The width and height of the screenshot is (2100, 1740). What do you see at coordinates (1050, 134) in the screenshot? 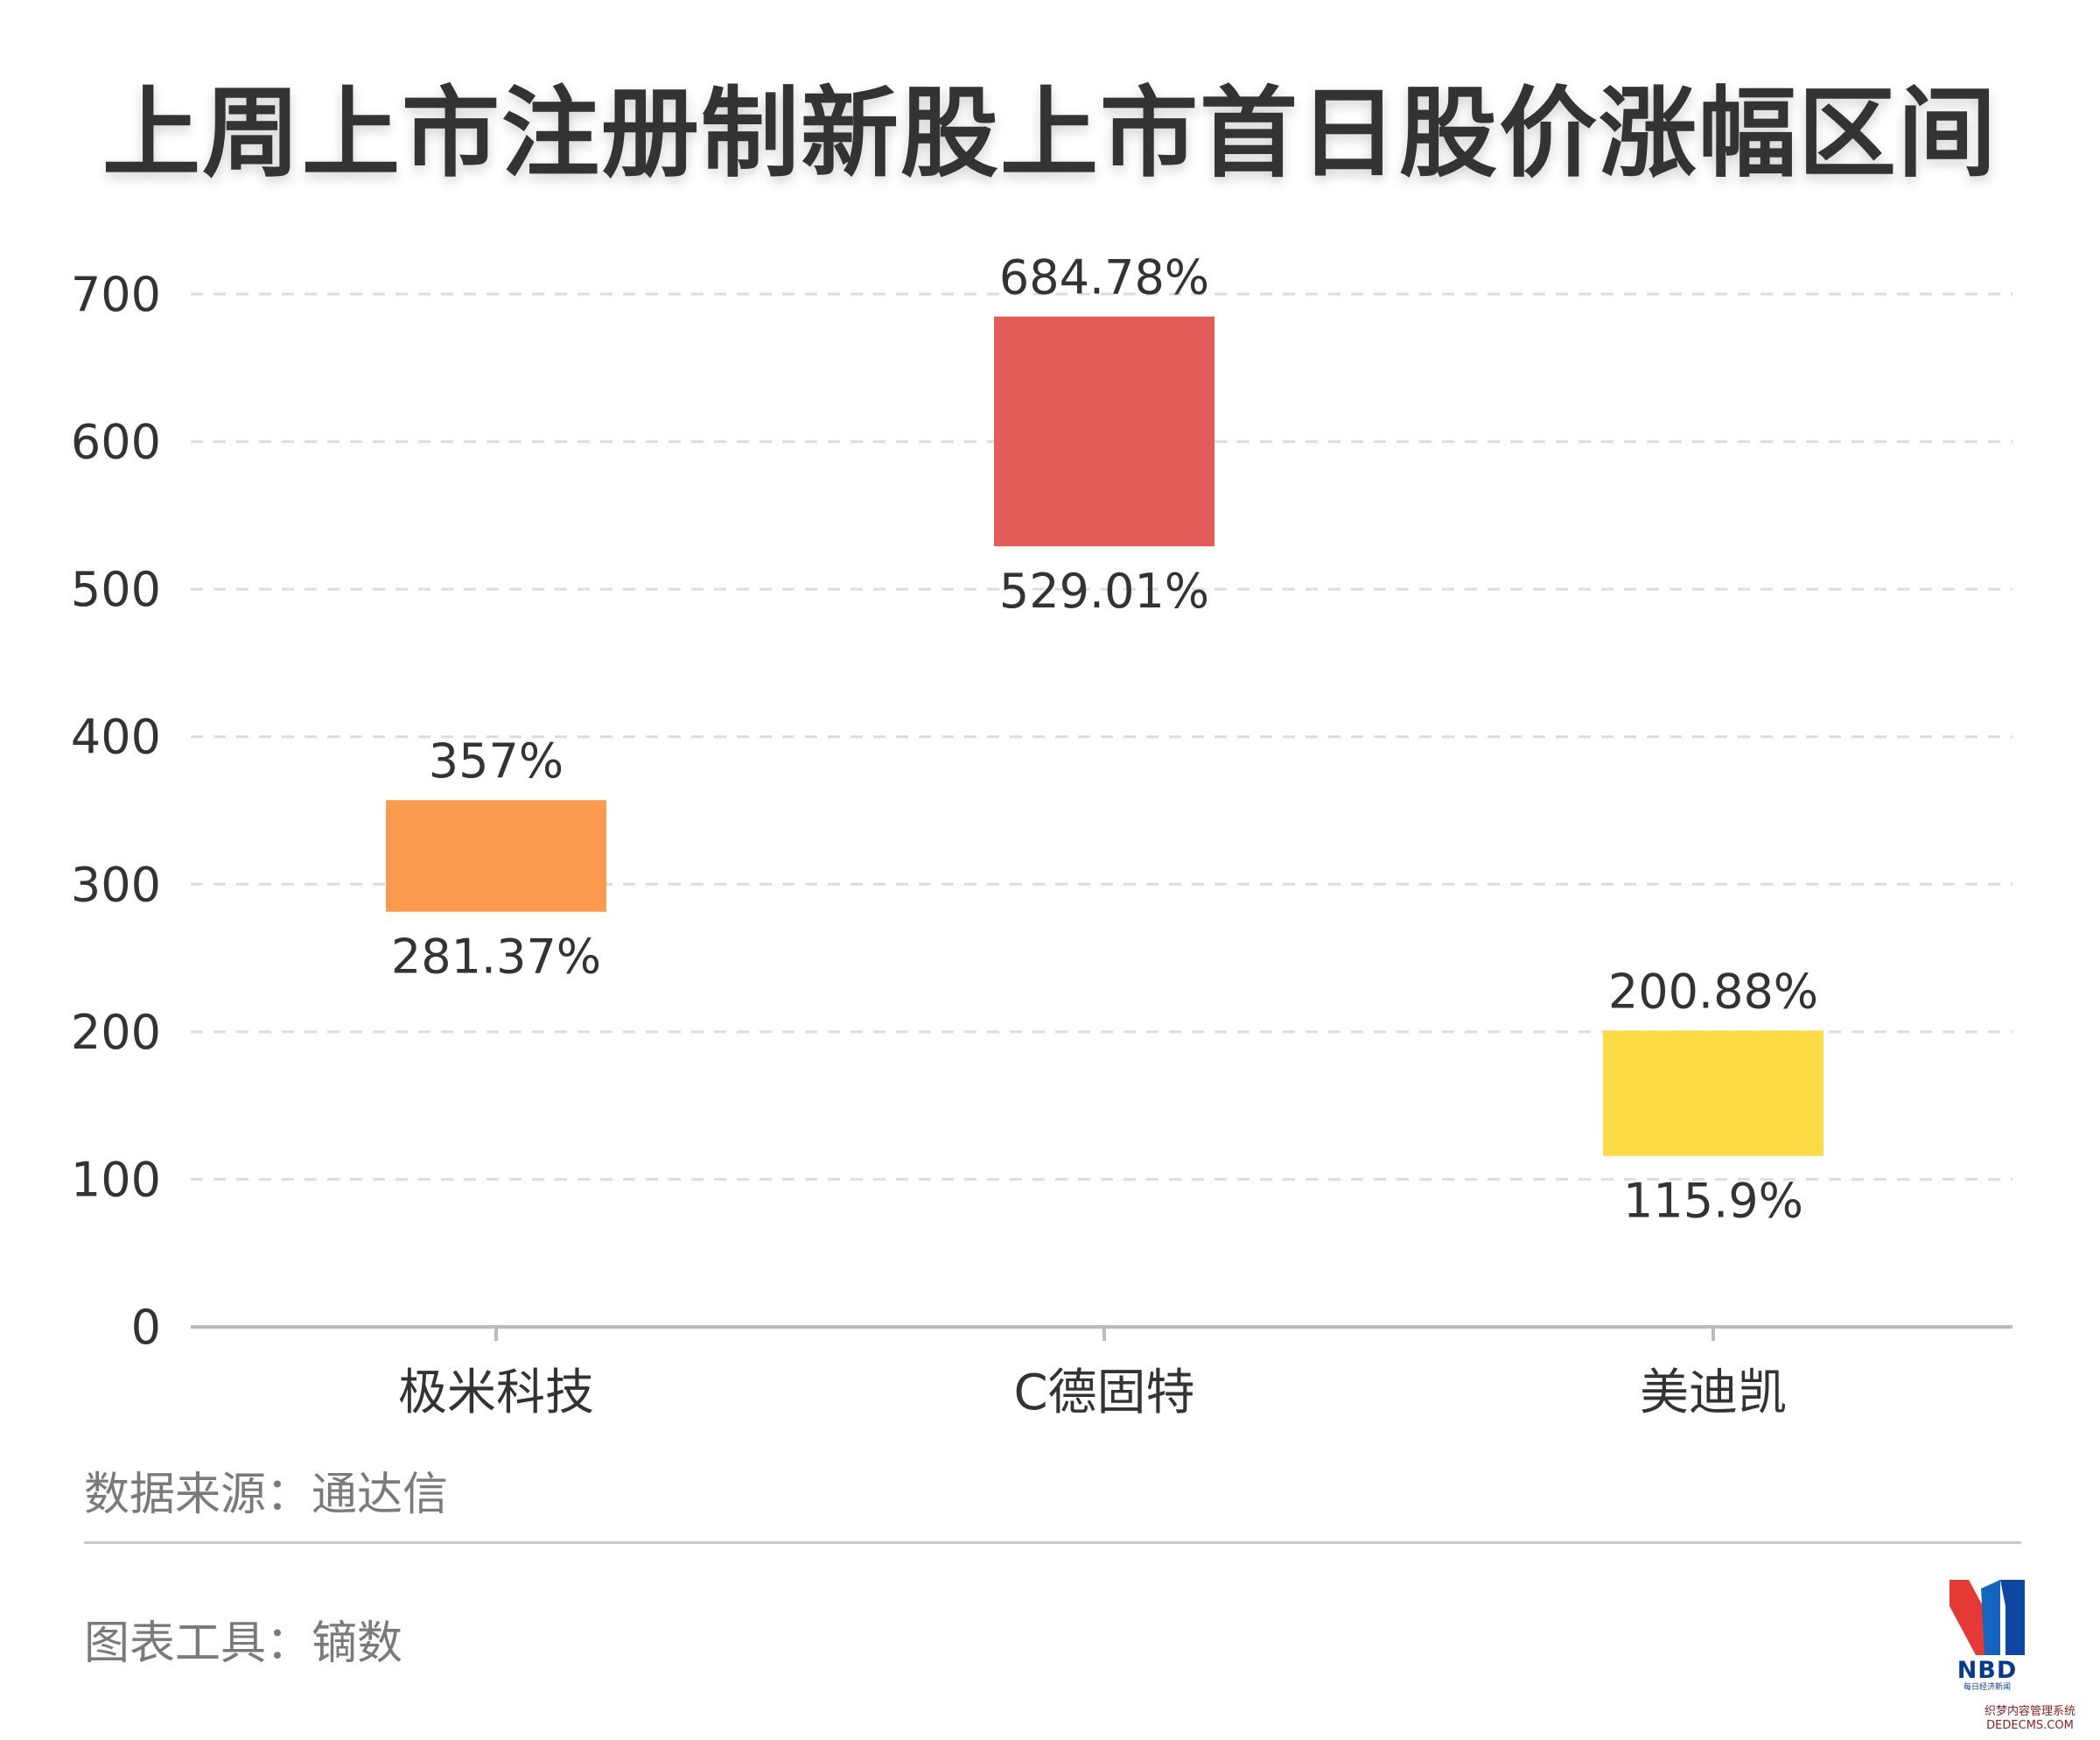
I see `chart-title: 上周上市注册制新股上市首日股价涨幅区间` at bounding box center [1050, 134].